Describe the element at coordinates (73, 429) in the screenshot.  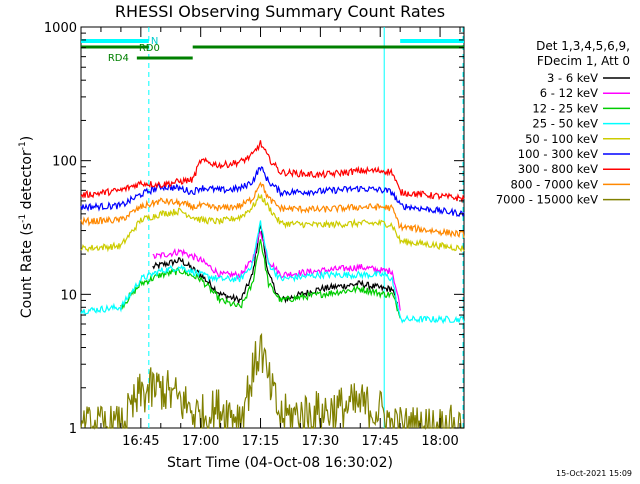
I see `y-tick-label: 1` at that location.